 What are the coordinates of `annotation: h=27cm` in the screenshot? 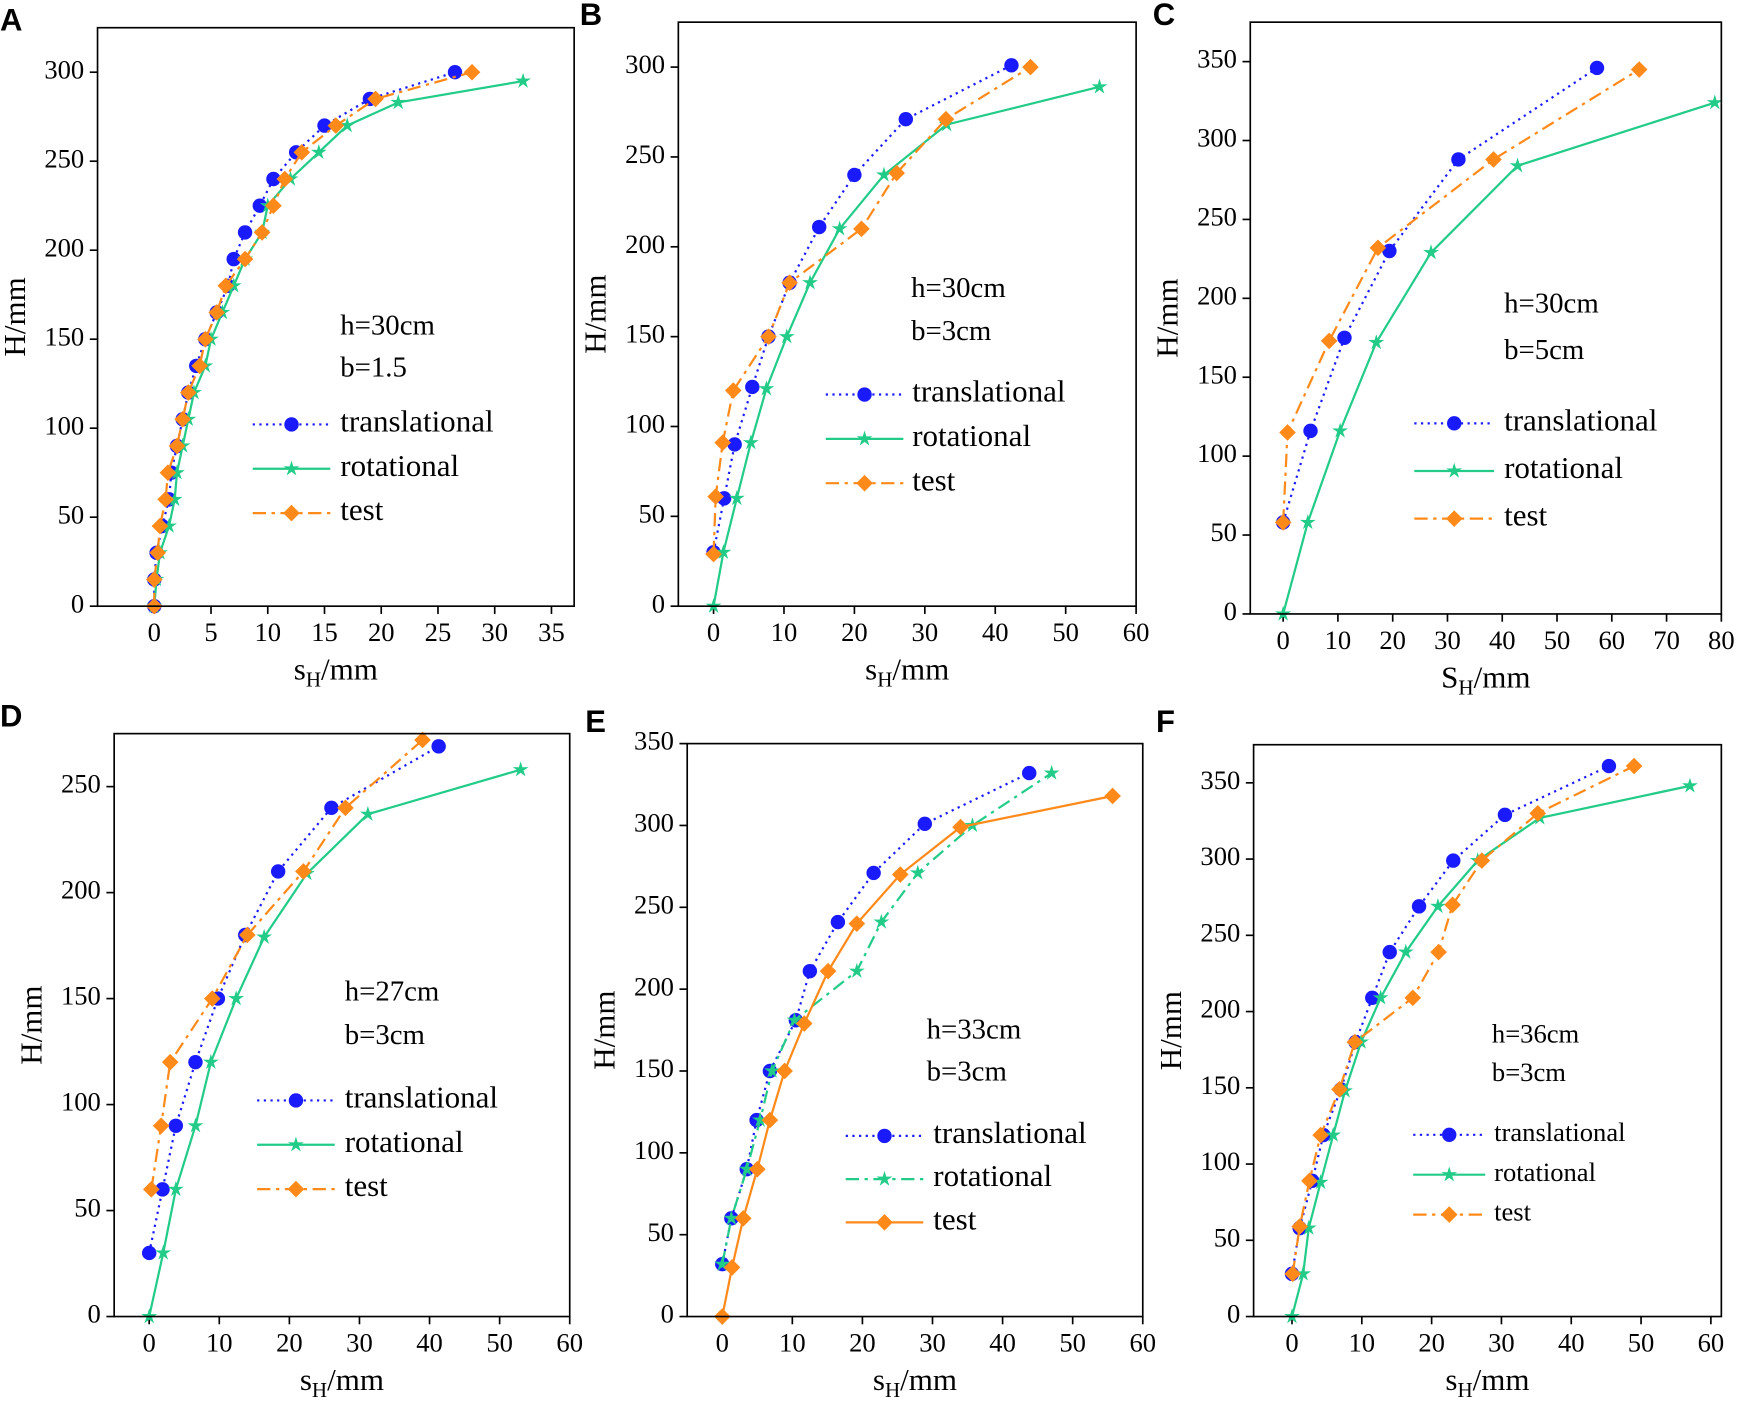 It's located at (392, 992).